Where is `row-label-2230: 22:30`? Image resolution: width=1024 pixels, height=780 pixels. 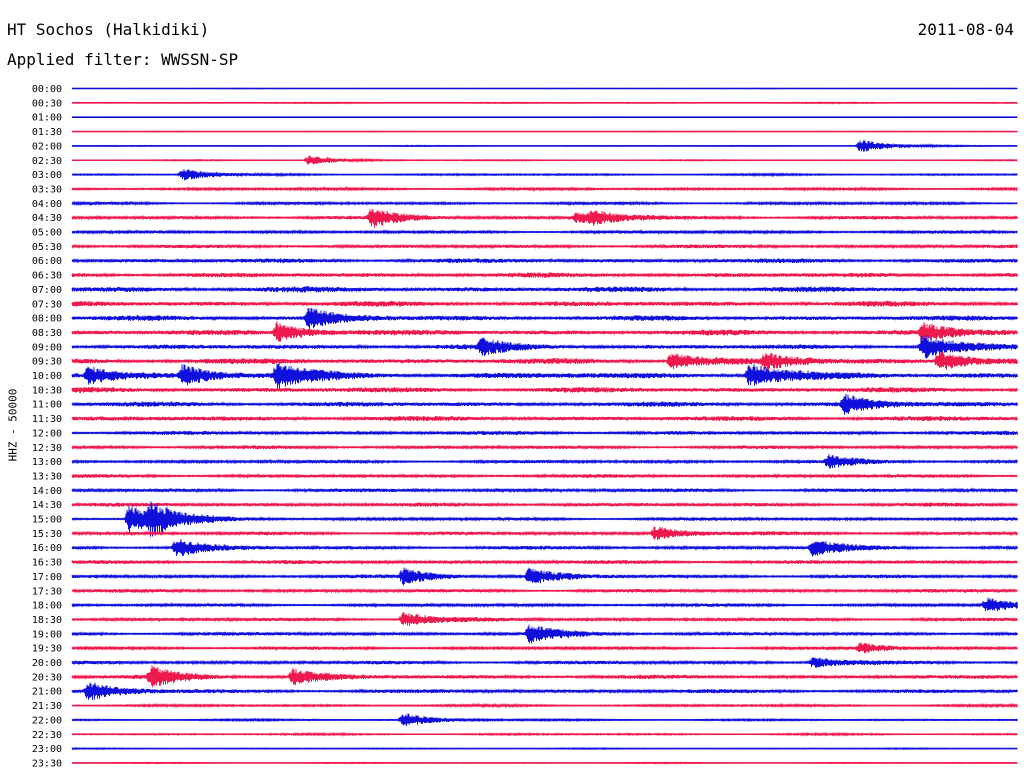
row-label-2230: 22:30 is located at coordinates (47, 735).